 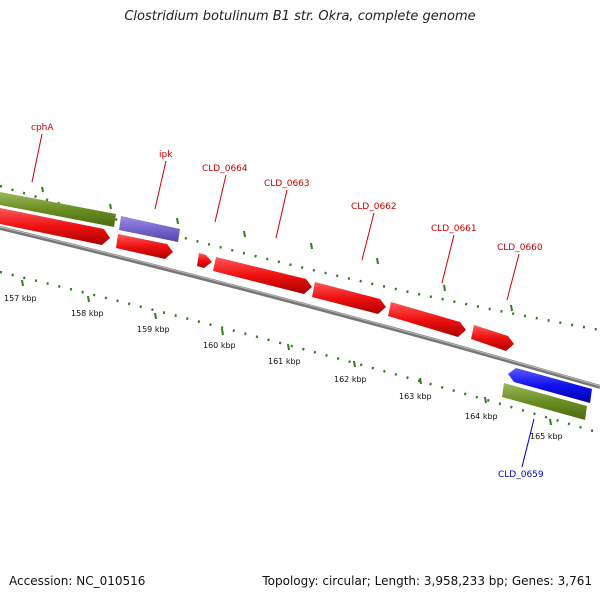 What do you see at coordinates (520, 248) in the screenshot?
I see `gene-label: CLD_0660` at bounding box center [520, 248].